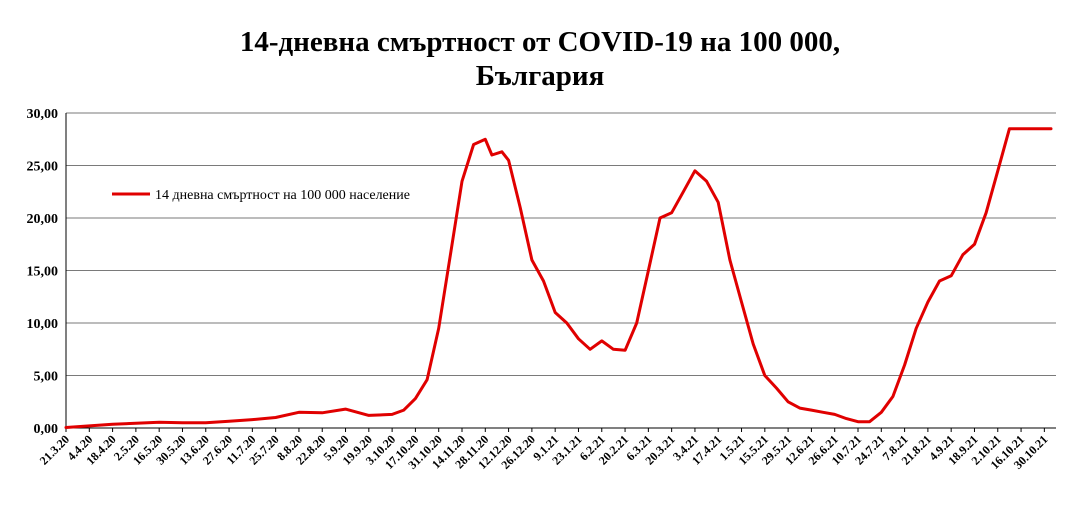 Image resolution: width=1080 pixels, height=514 pixels. I want to click on y-tick-label: 5,00, so click(46, 377).